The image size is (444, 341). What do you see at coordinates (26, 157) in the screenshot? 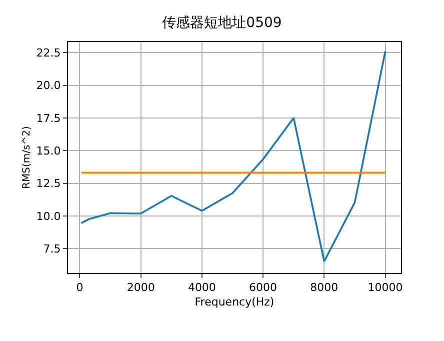
I see `y-axis-title: RMS(m/s^2)` at bounding box center [26, 157].